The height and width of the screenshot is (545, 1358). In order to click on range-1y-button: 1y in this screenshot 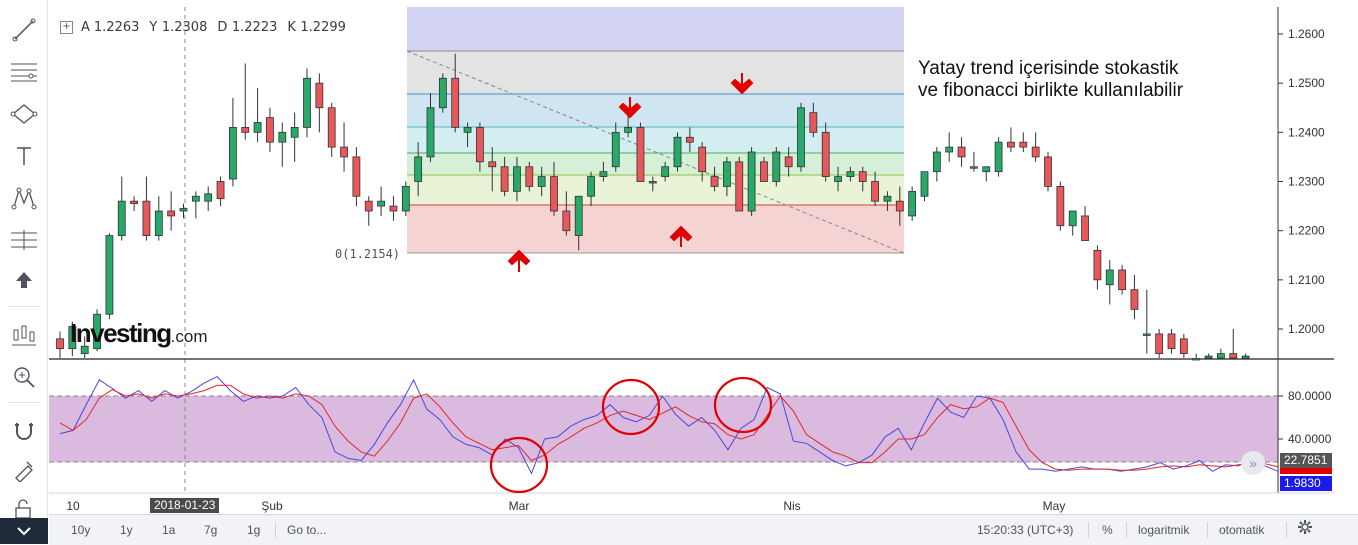, I will do `click(126, 530)`.